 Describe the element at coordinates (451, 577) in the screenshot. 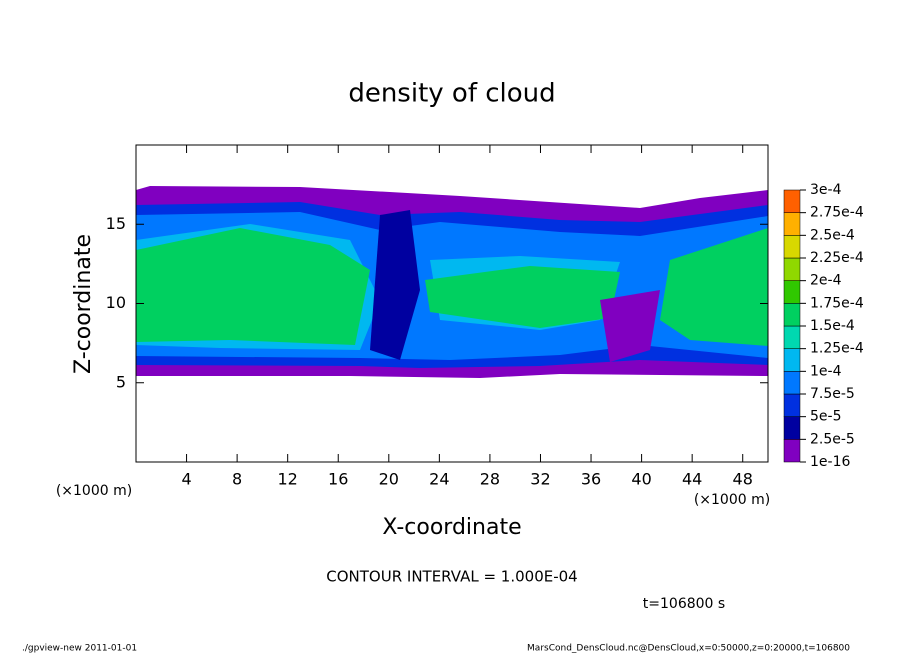

I see `contour-interval: CONTOUR INTERVAL = 1.000E-04` at that location.